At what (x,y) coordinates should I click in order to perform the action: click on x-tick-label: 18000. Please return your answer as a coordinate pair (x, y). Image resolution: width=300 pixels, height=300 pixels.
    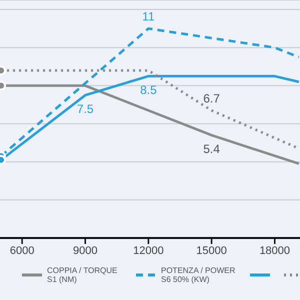
    Looking at the image, I should click on (274, 250).